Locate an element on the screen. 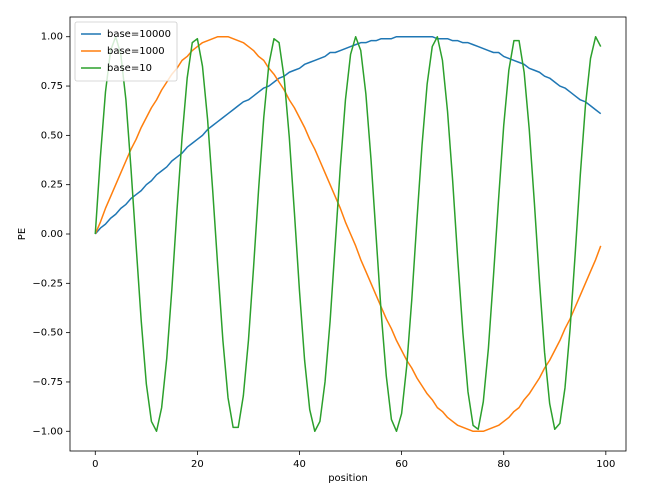 The height and width of the screenshot is (500, 666). y-tick-label: 0.00 is located at coordinates (52, 234).